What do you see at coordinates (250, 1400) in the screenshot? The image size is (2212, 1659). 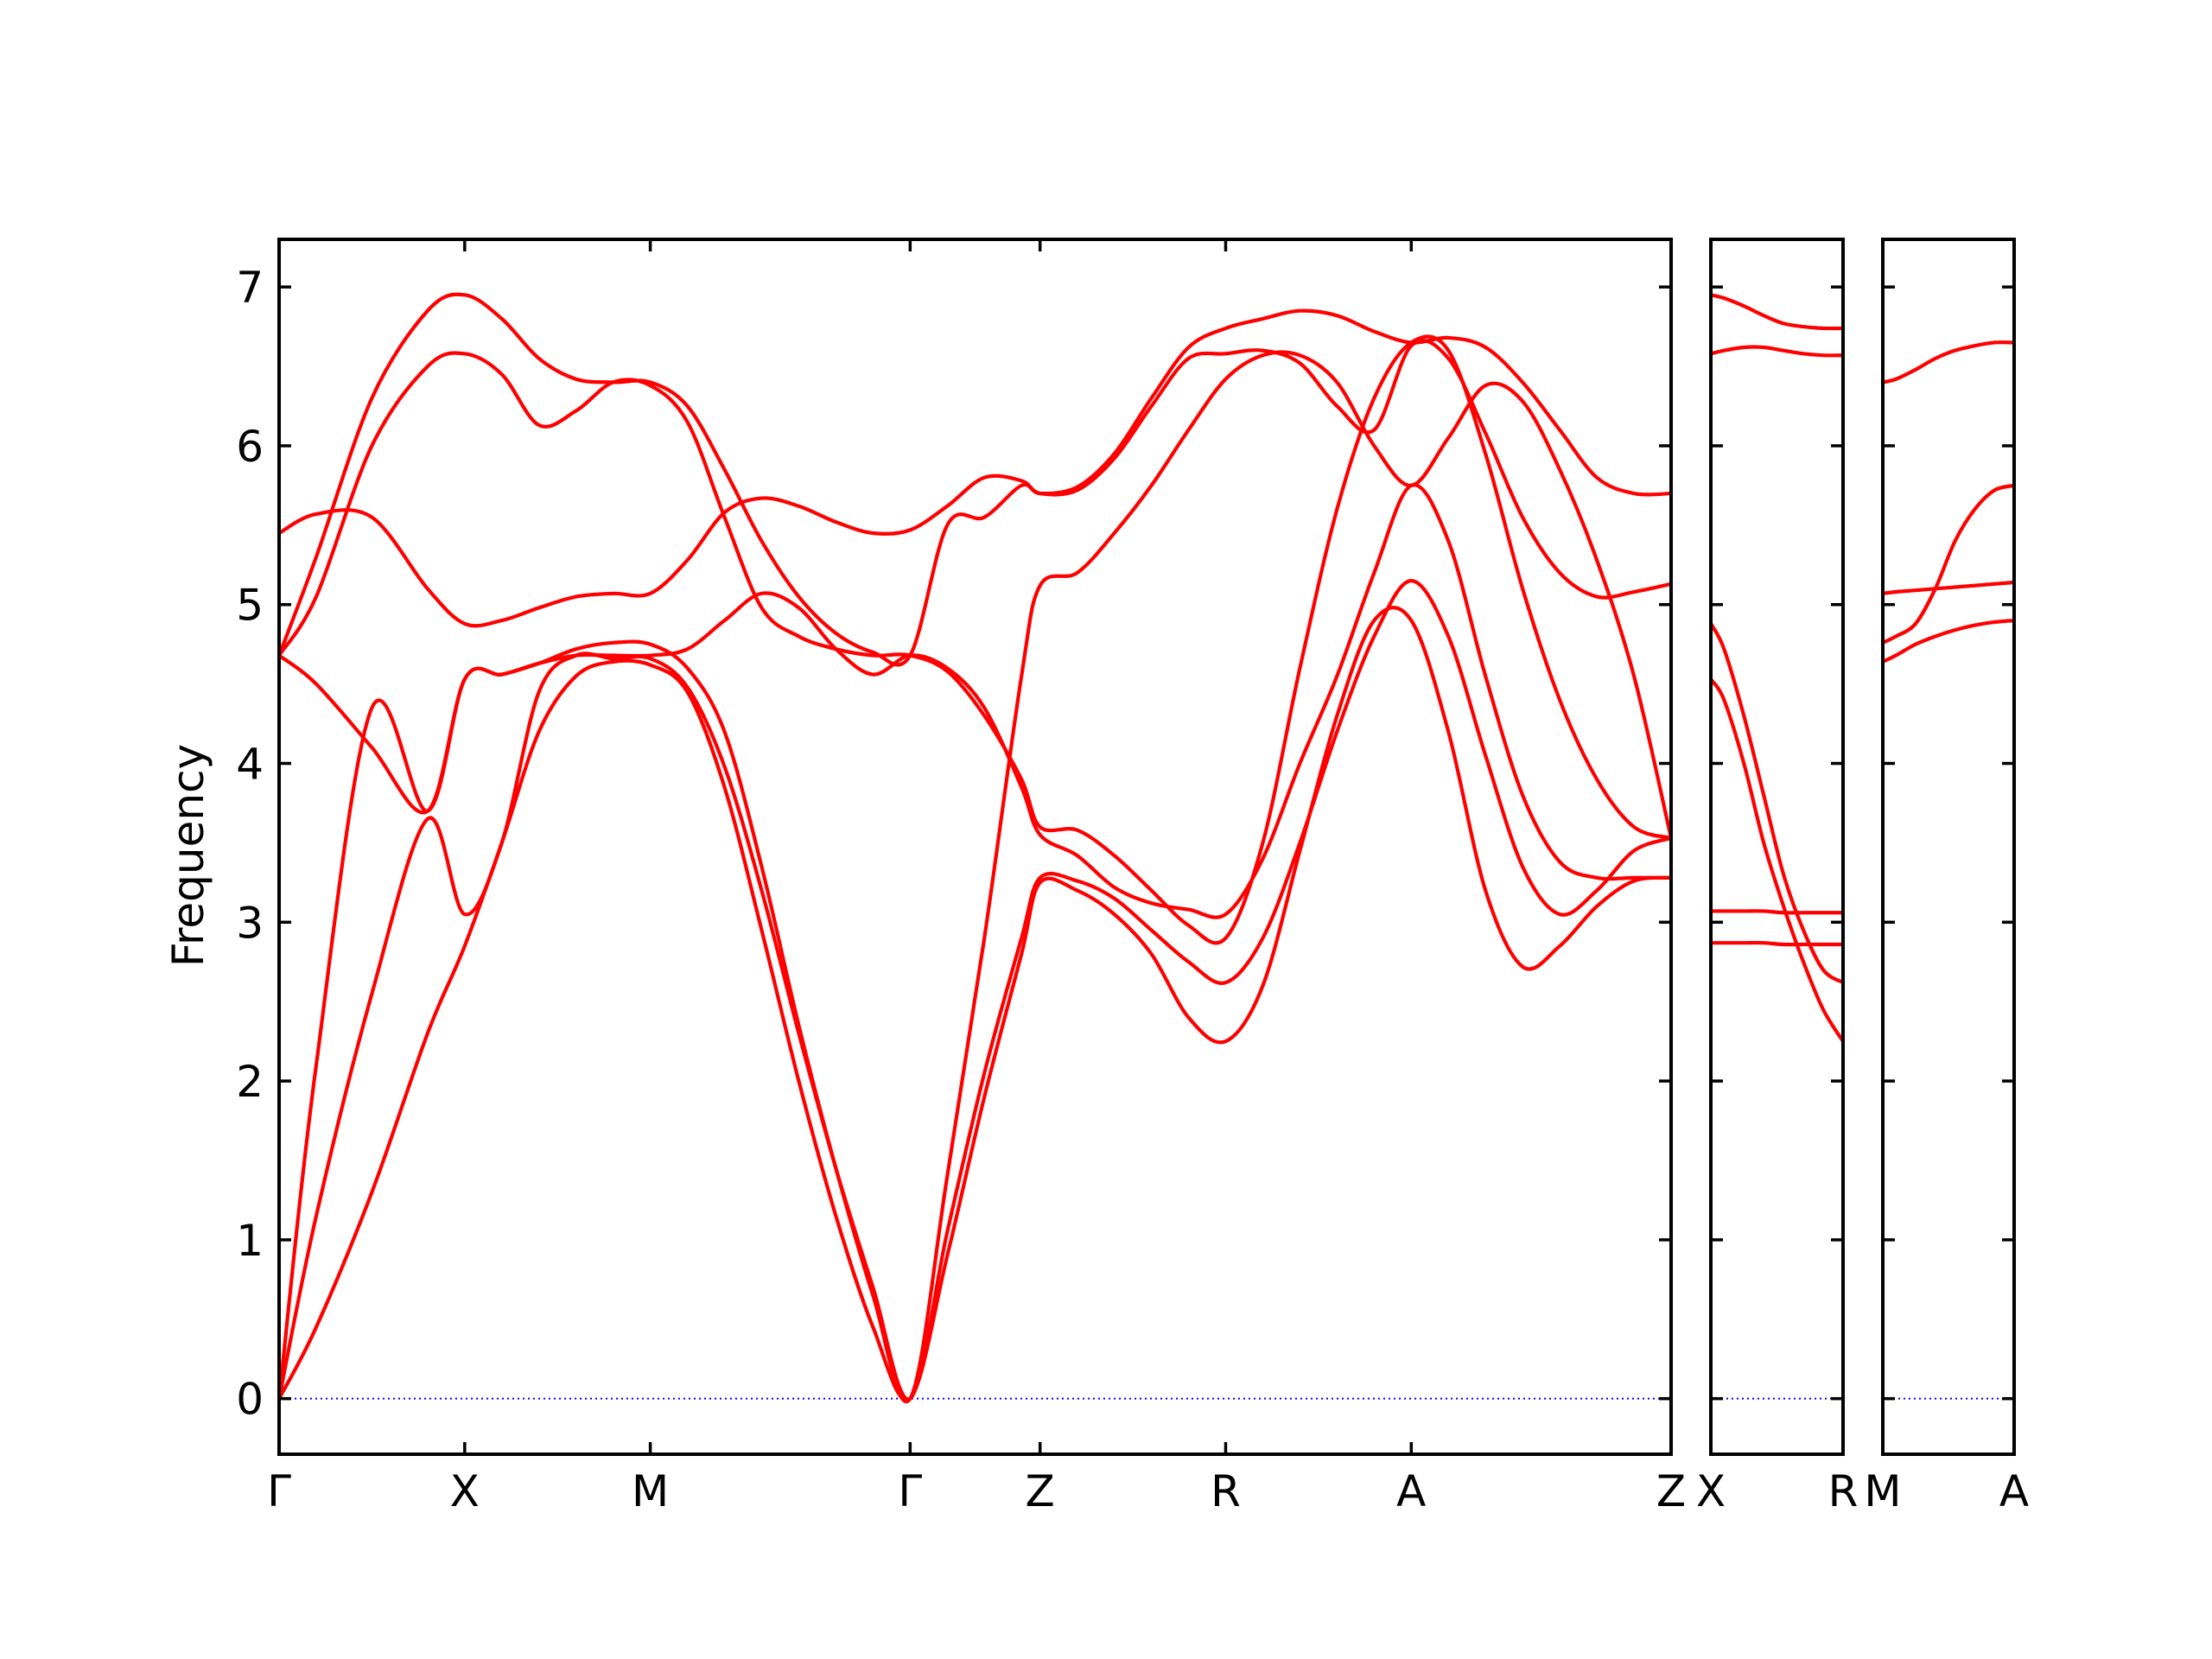 I see `y-tick-label: 0` at bounding box center [250, 1400].